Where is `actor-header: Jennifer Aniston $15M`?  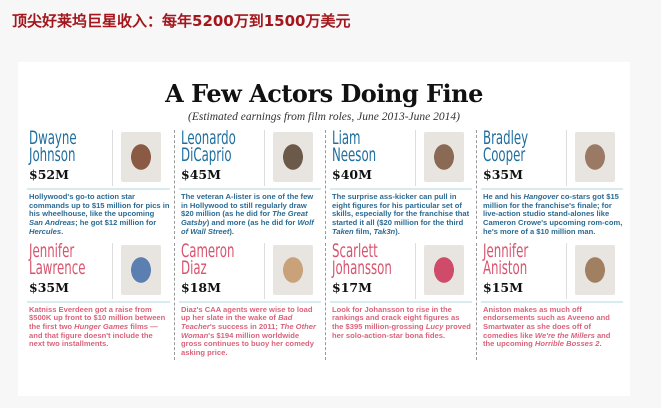
actor-header: Jennifer Aniston $15M is located at coordinates (552, 269).